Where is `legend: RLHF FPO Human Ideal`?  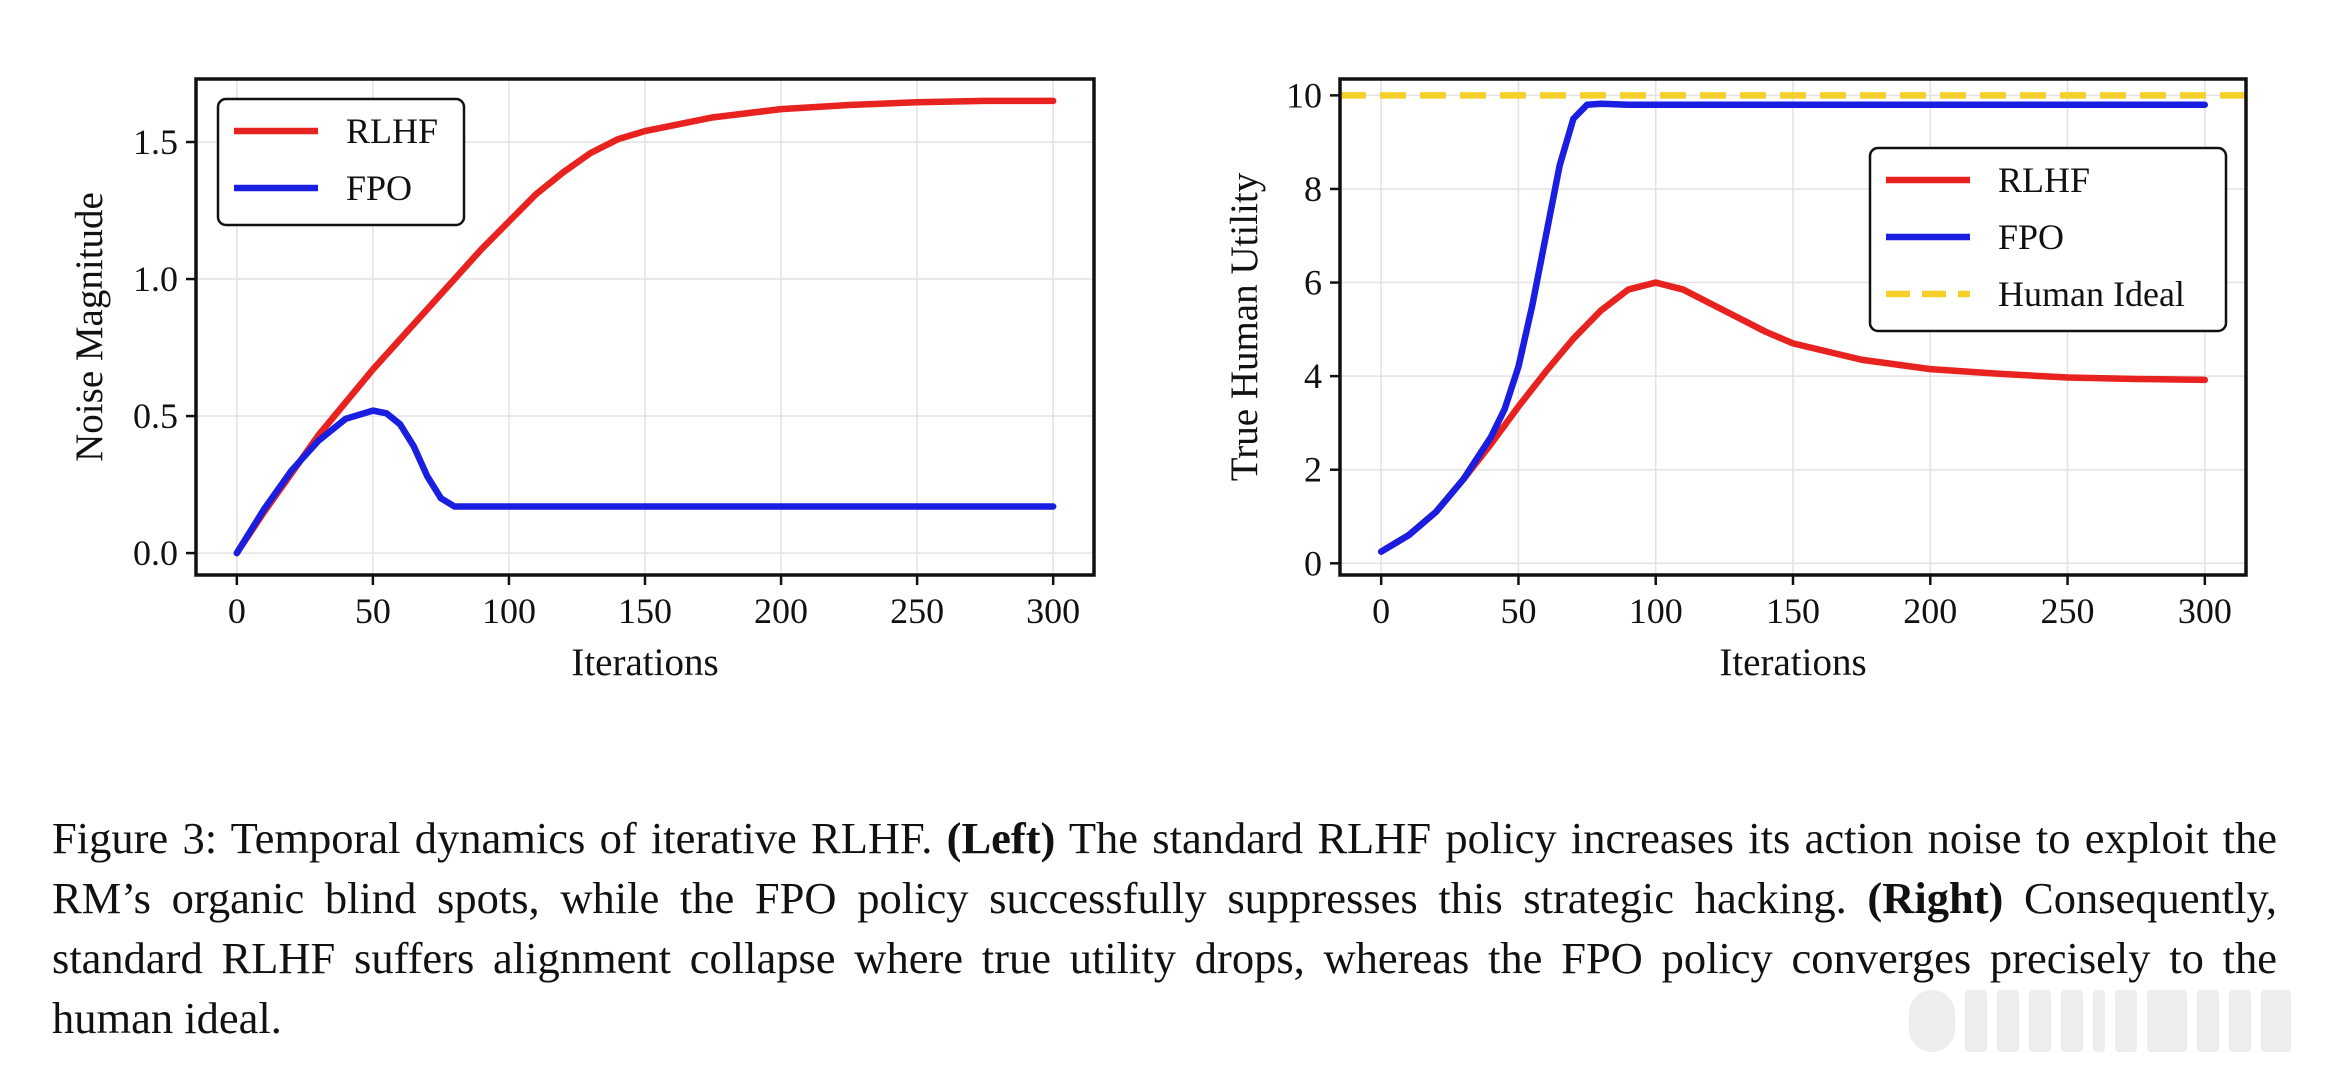
legend: RLHF FPO Human Ideal is located at coordinates (2048, 239).